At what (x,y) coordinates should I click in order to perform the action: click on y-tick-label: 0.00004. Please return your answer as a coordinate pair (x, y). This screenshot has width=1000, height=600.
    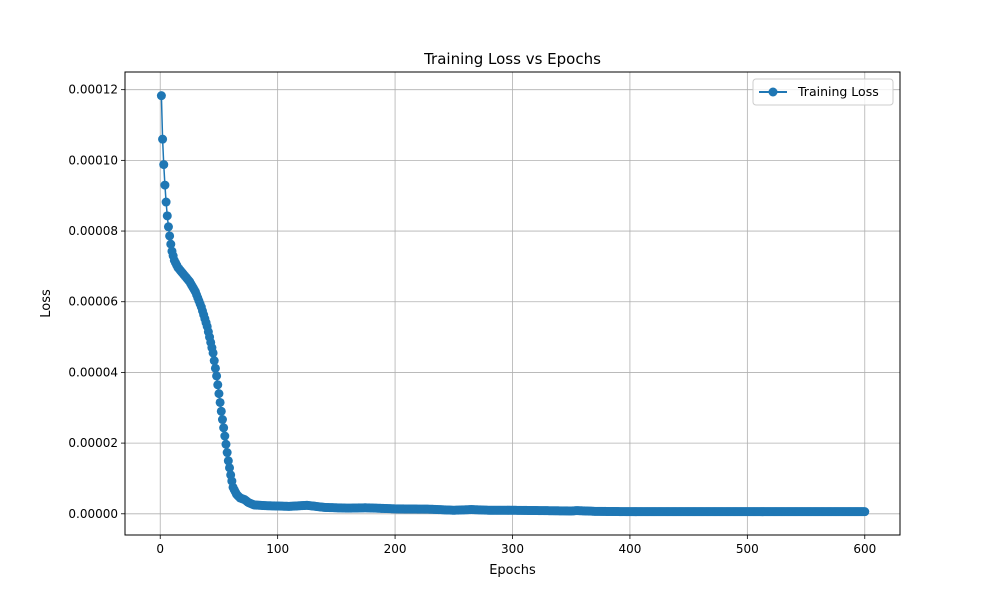
    Looking at the image, I should click on (93, 372).